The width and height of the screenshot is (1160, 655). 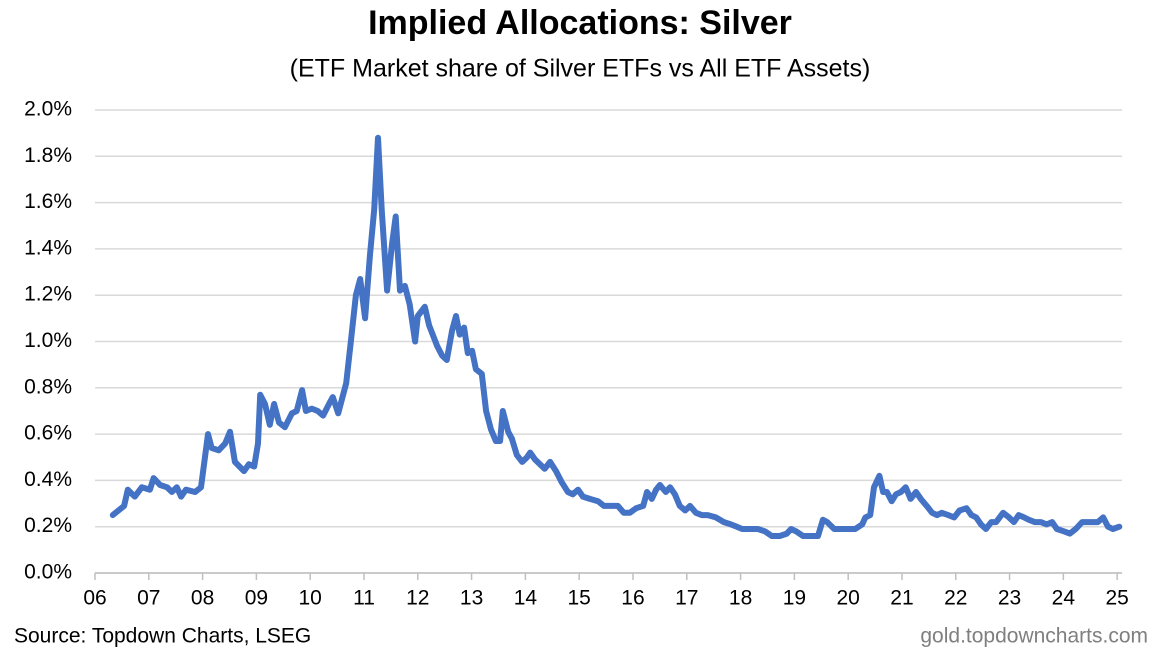 What do you see at coordinates (740, 598) in the screenshot?
I see `x-tick-label: 18` at bounding box center [740, 598].